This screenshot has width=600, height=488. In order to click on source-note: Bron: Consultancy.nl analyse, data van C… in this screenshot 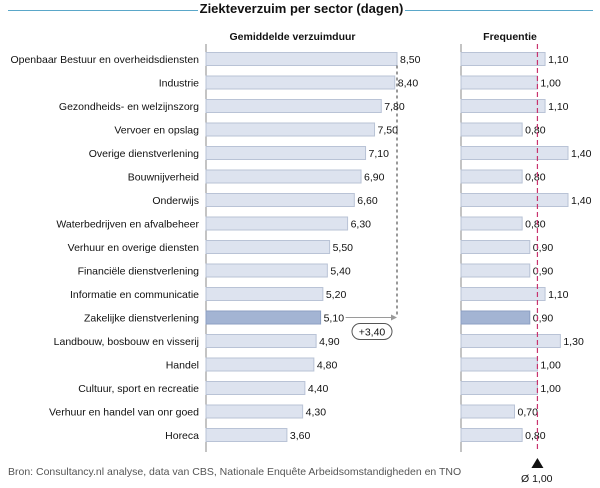, I will do `click(235, 472)`.